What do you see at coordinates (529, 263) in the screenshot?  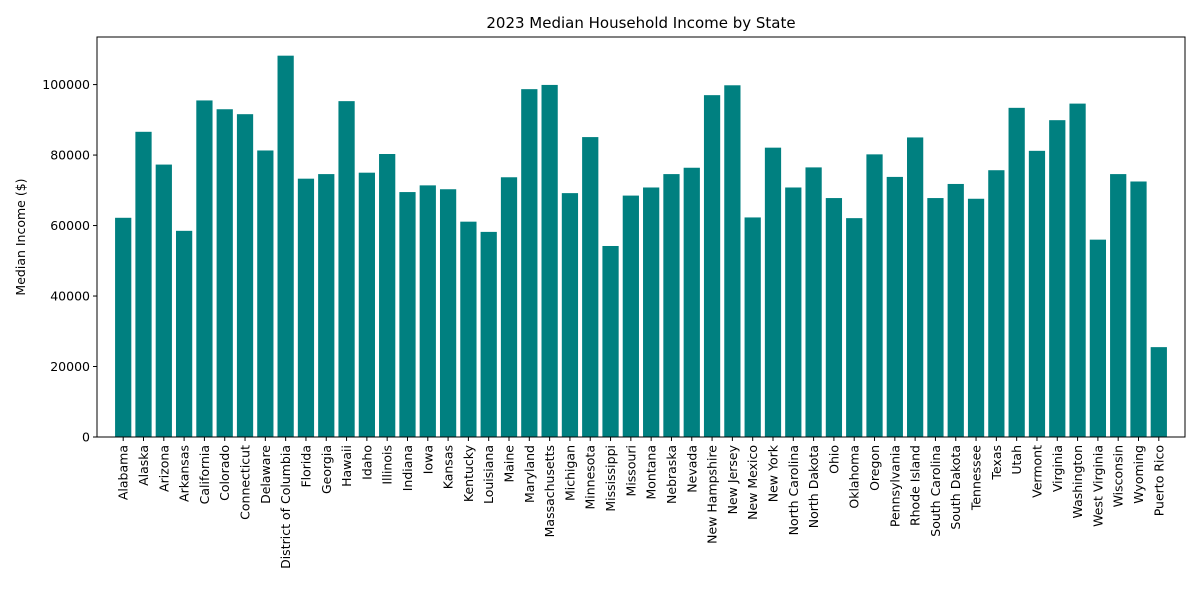 I see `bar-maryland` at bounding box center [529, 263].